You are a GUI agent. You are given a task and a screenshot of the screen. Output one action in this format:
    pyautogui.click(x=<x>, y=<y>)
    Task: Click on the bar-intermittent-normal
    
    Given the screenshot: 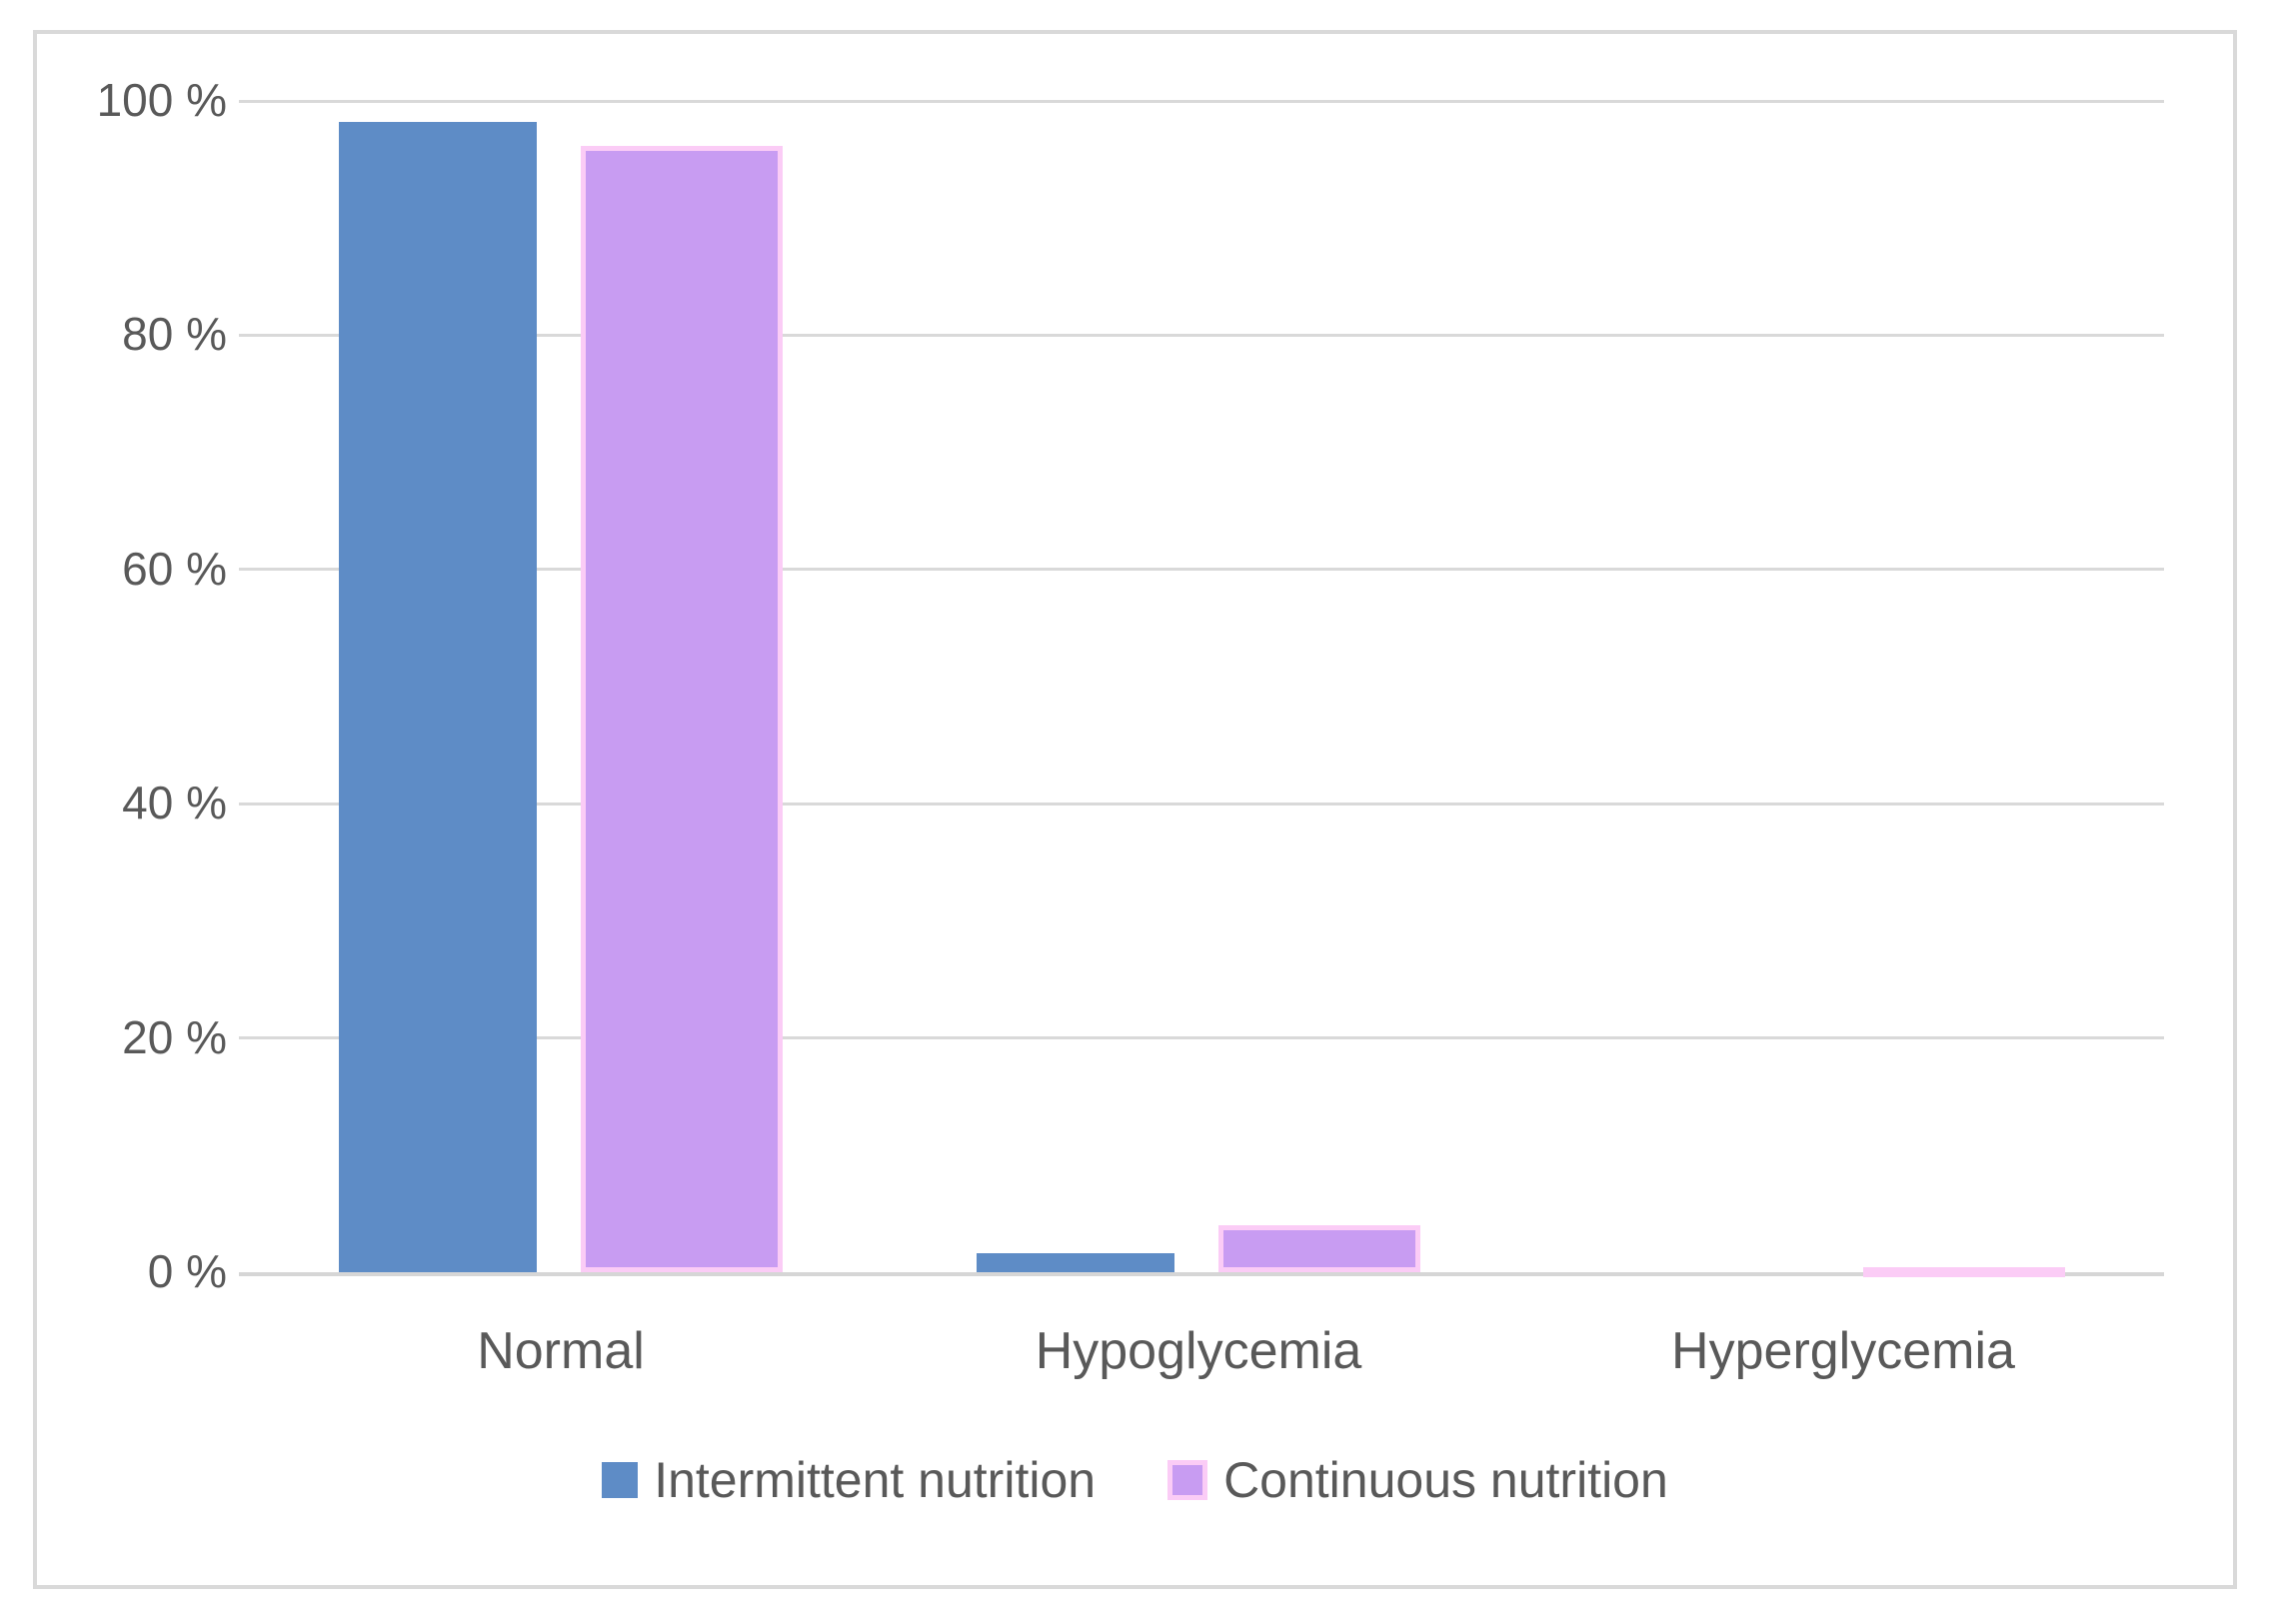 What is the action you would take?
    pyautogui.click(x=438, y=697)
    